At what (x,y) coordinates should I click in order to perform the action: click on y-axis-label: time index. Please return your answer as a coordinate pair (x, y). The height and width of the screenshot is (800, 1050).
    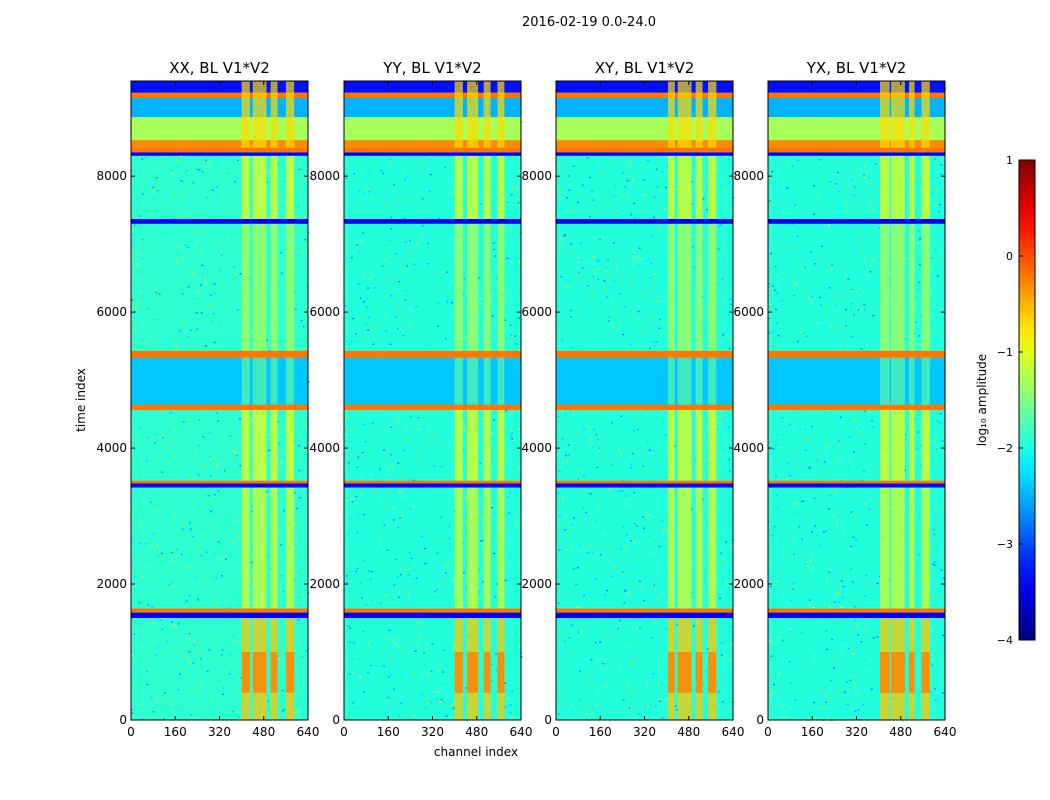
    Looking at the image, I should click on (81, 400).